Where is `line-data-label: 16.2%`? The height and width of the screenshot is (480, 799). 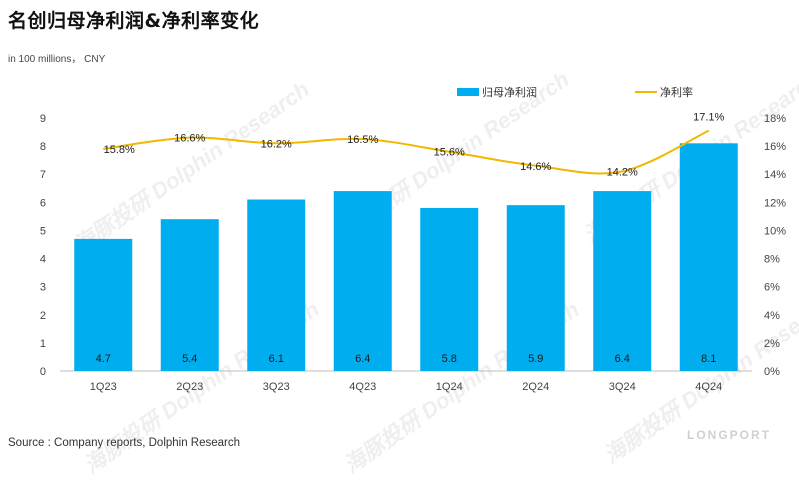
line-data-label: 16.2% is located at coordinates (276, 144).